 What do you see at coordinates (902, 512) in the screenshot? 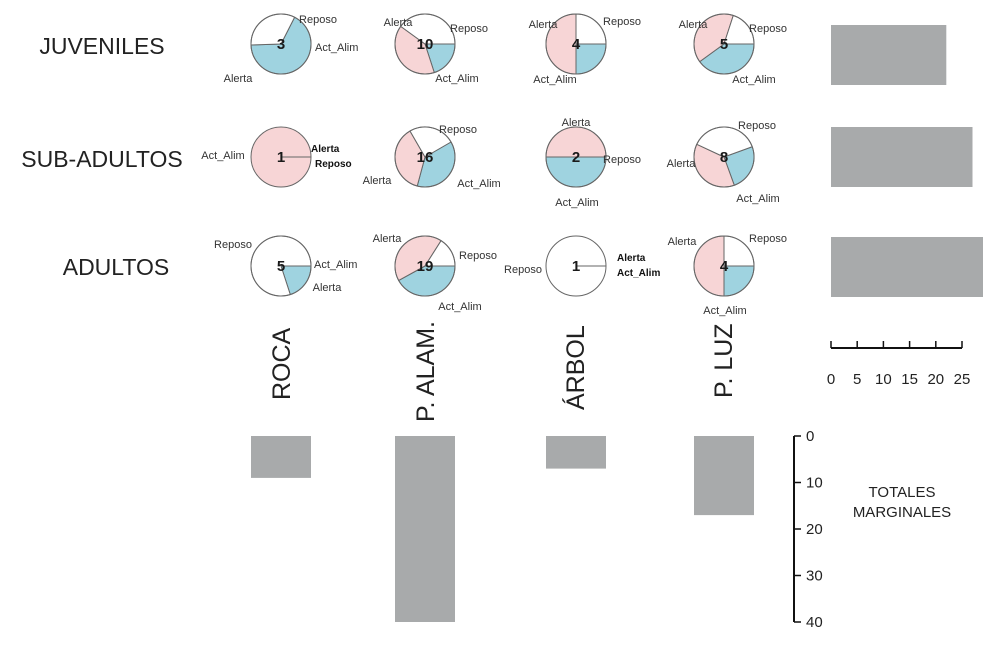
I see `marginal-title-line-2: MARGINALES` at bounding box center [902, 512].